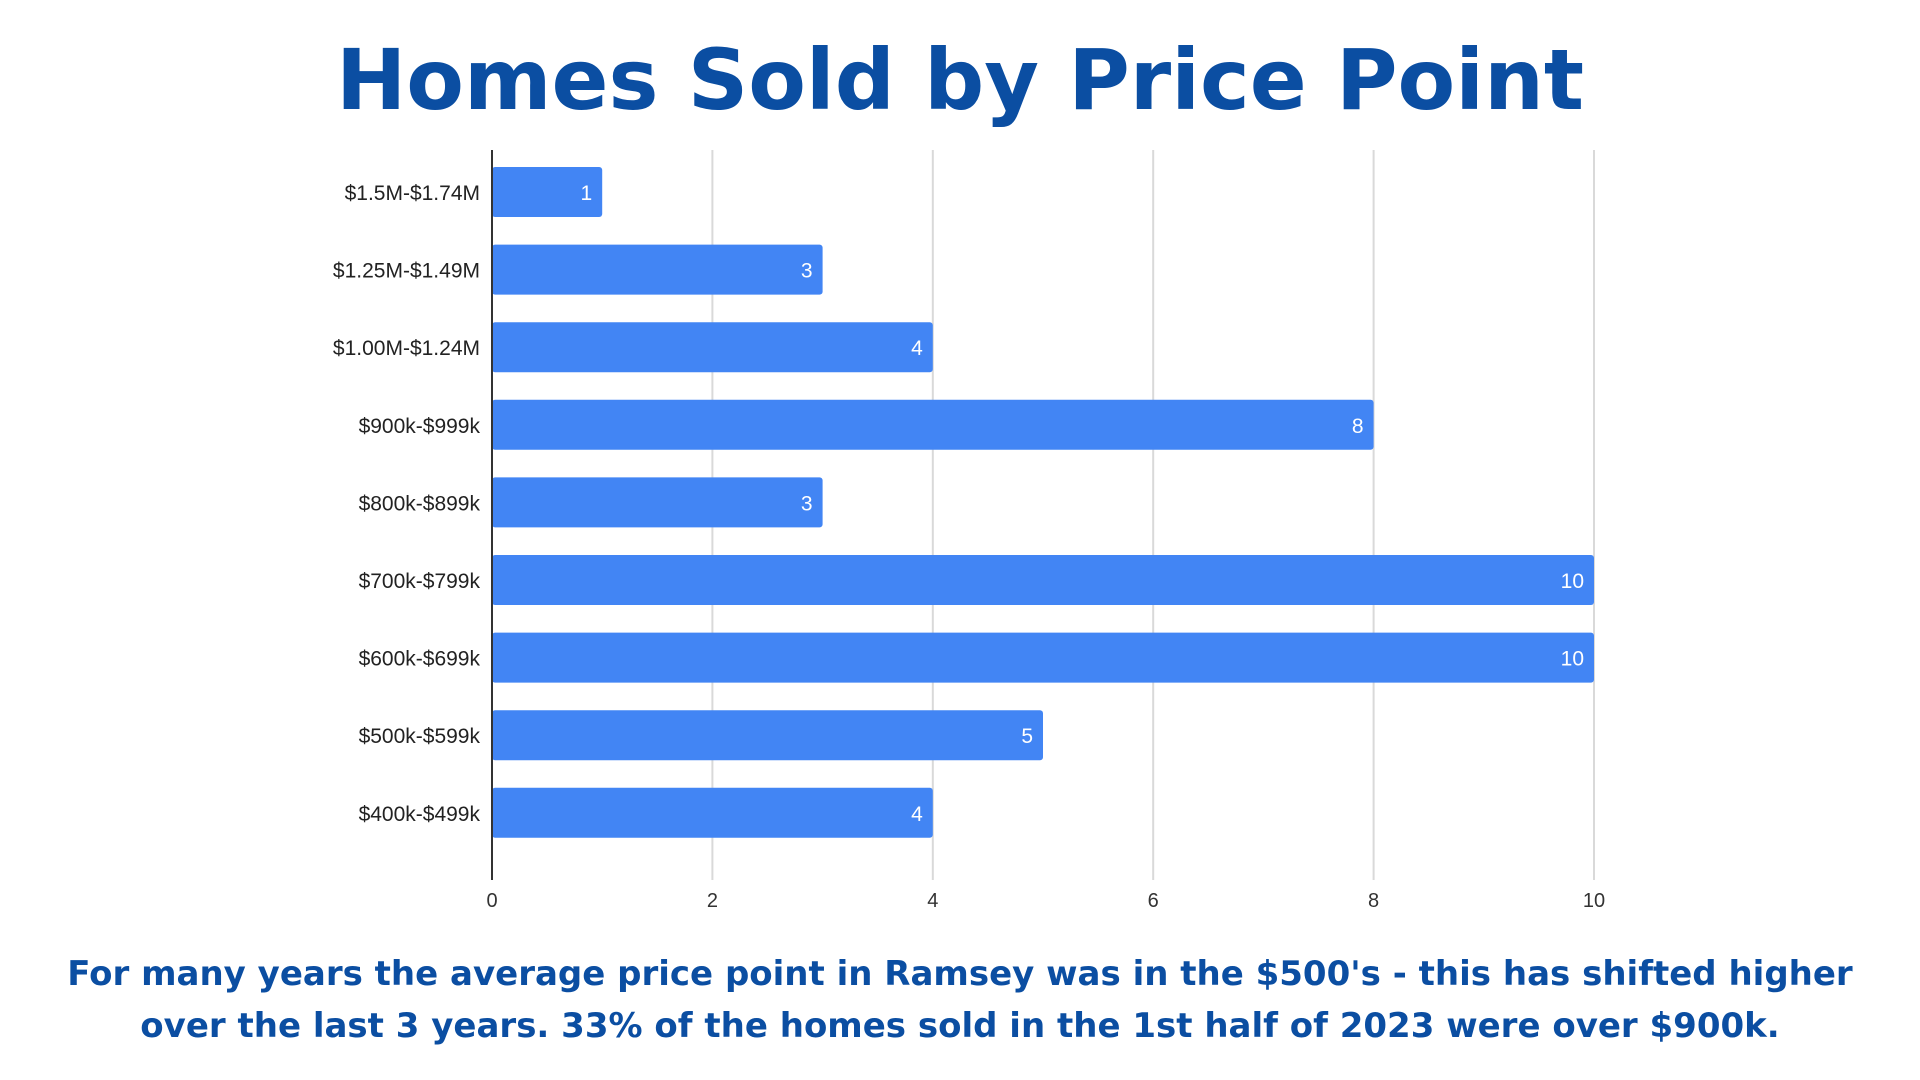  What do you see at coordinates (1594, 901) in the screenshot?
I see `x-tick-label: 10` at bounding box center [1594, 901].